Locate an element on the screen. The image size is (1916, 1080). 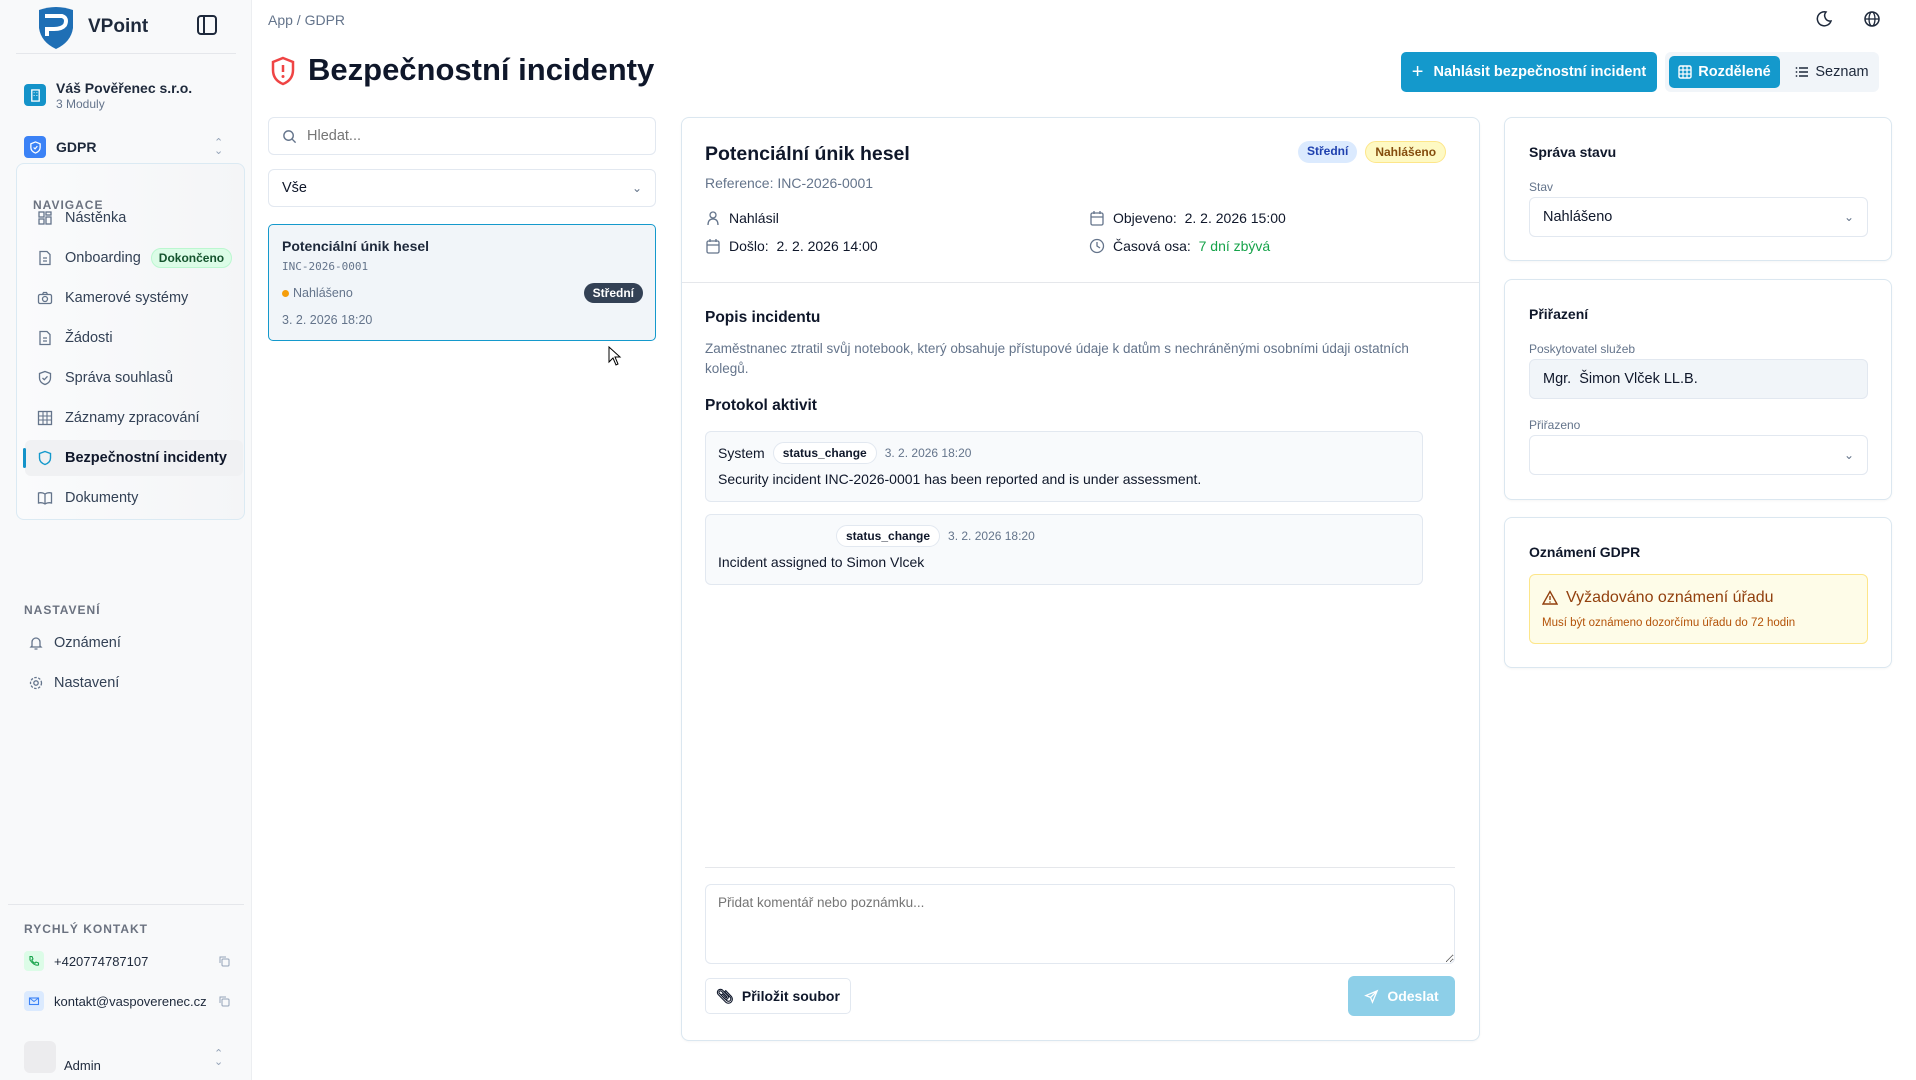
view-list-button: Seznam is located at coordinates (1832, 72).